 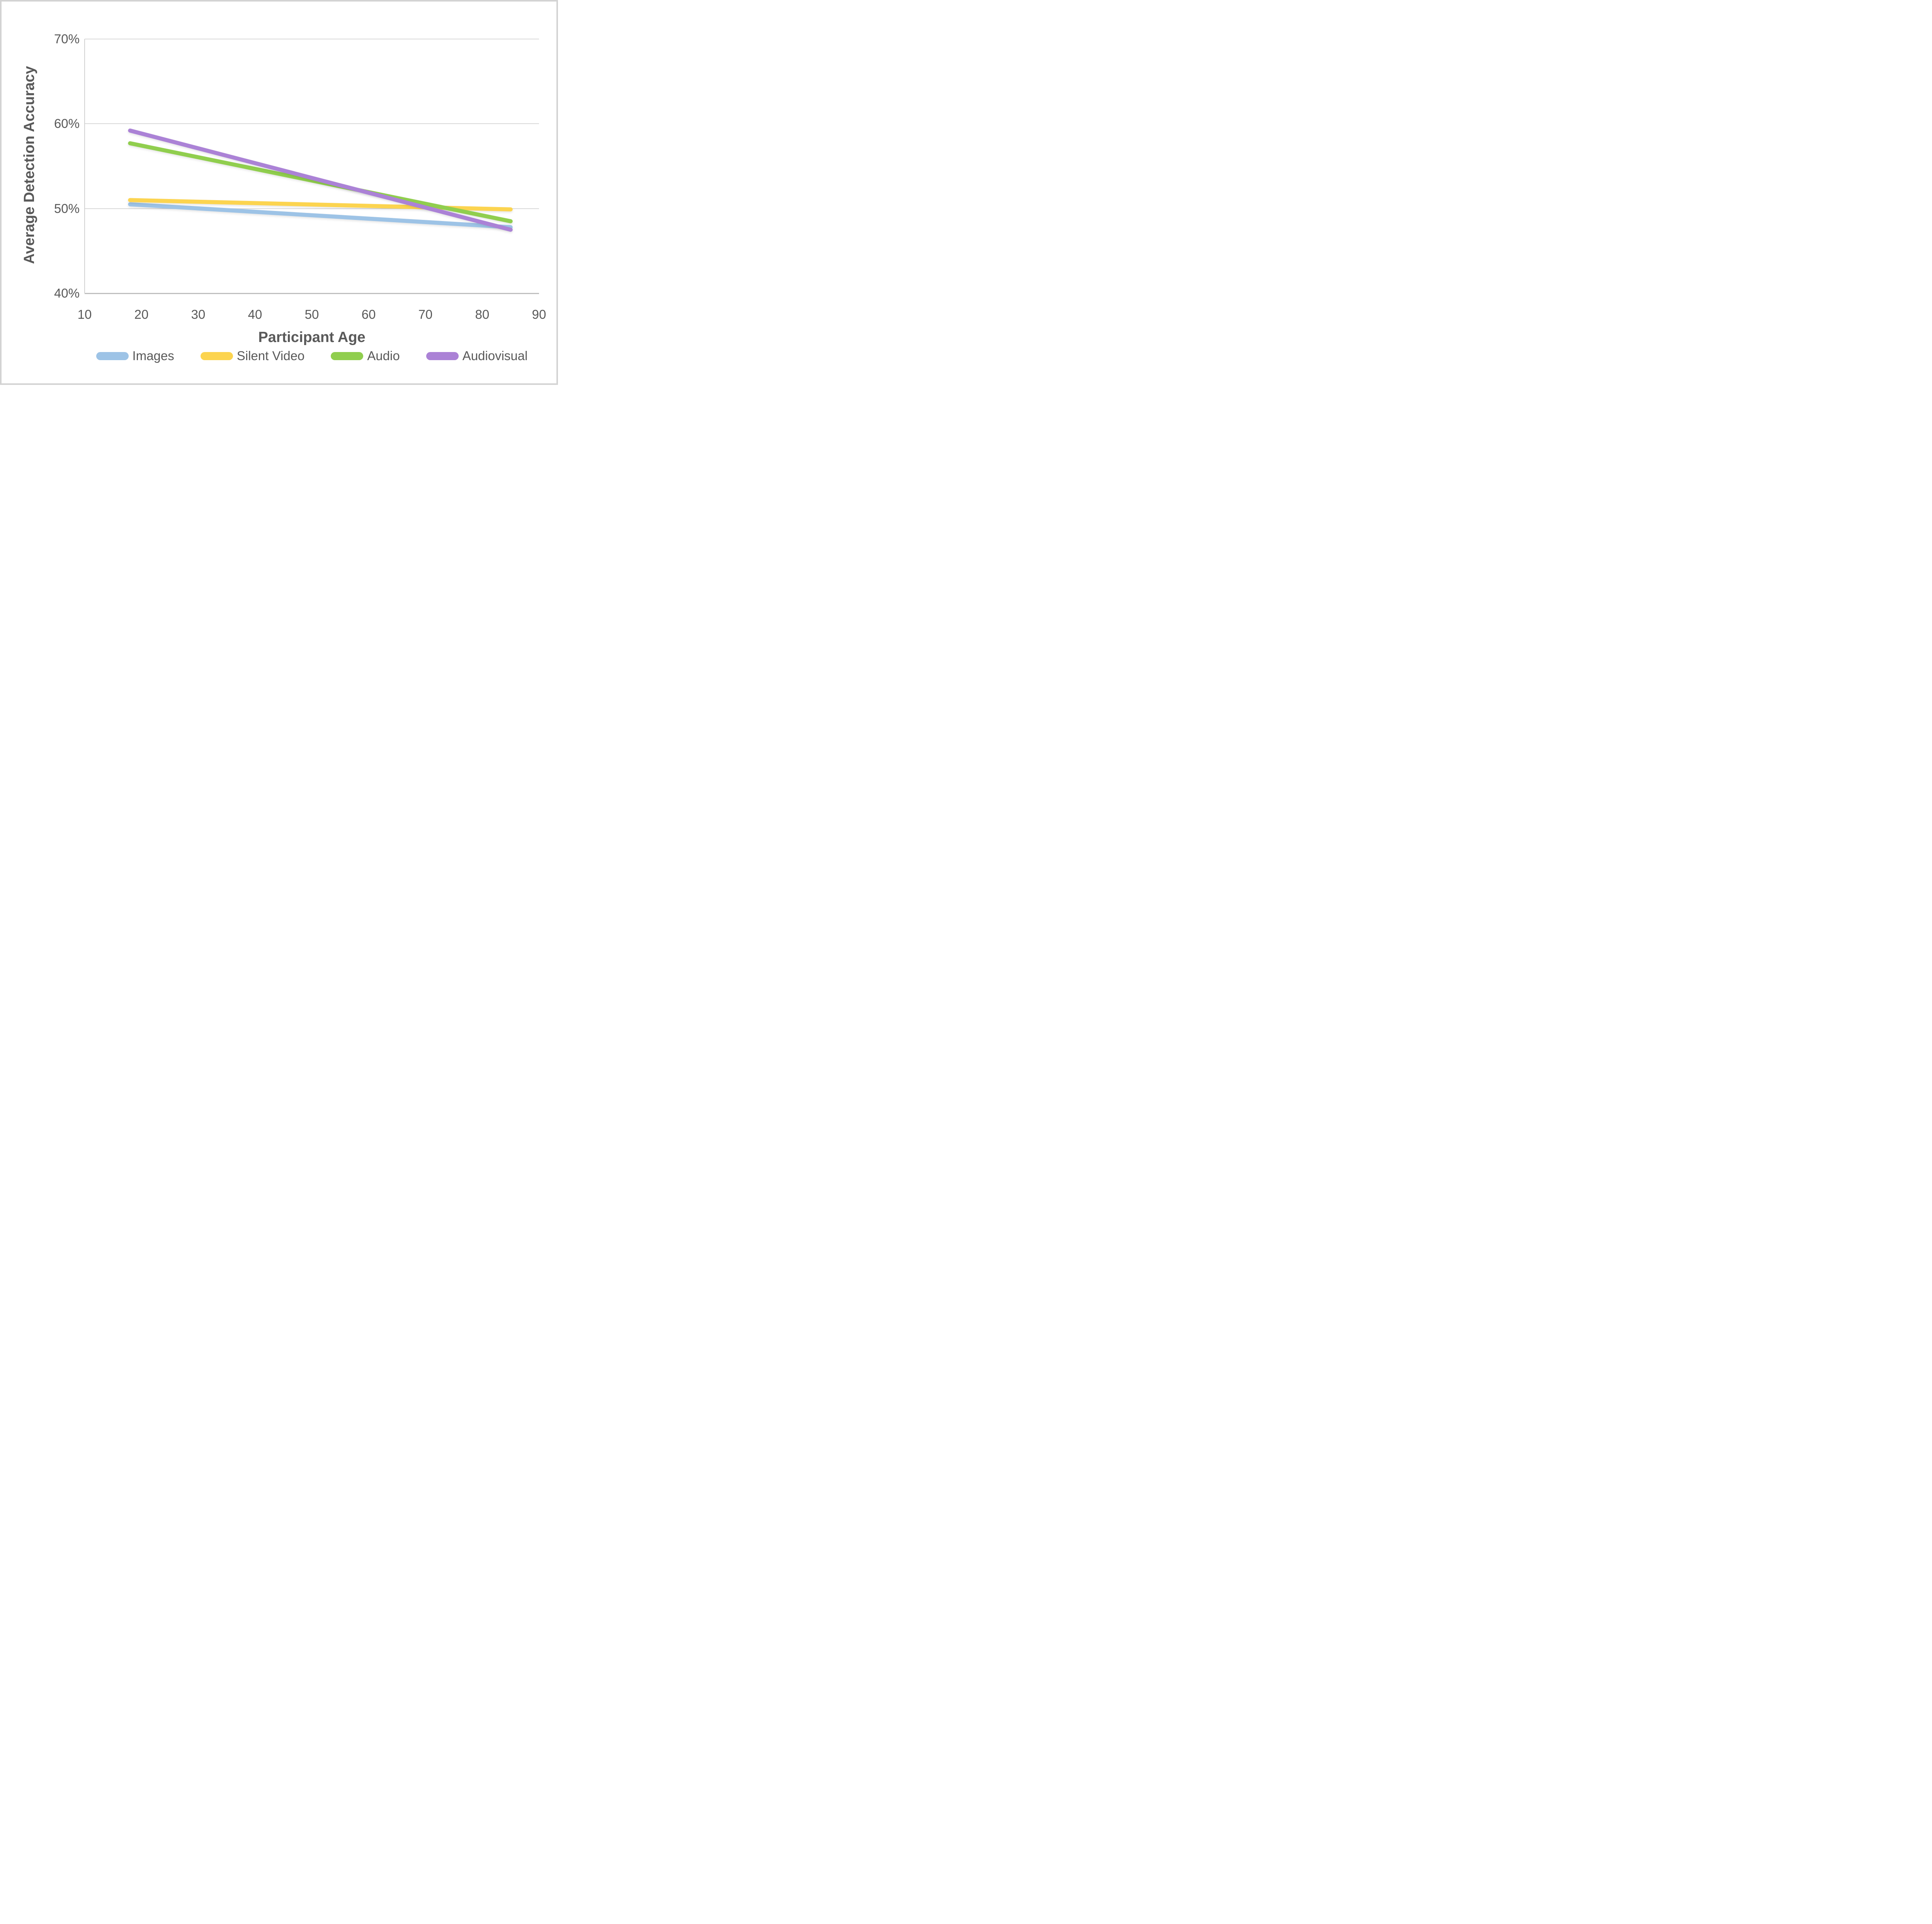 I want to click on x-tick-40: 40, so click(x=255, y=314).